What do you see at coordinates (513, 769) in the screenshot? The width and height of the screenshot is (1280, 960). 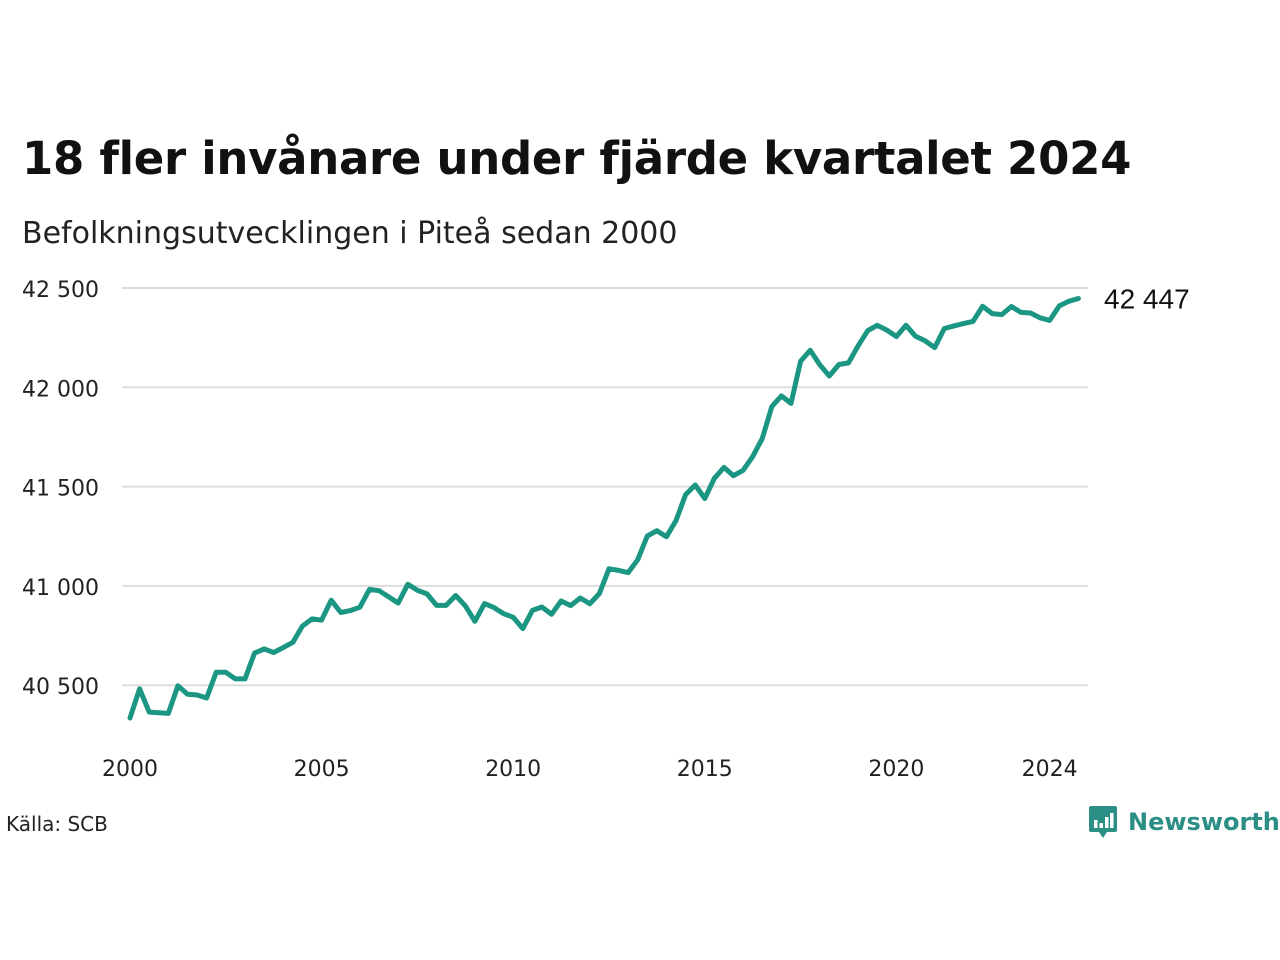 I see `x-tick-label: 2010` at bounding box center [513, 769].